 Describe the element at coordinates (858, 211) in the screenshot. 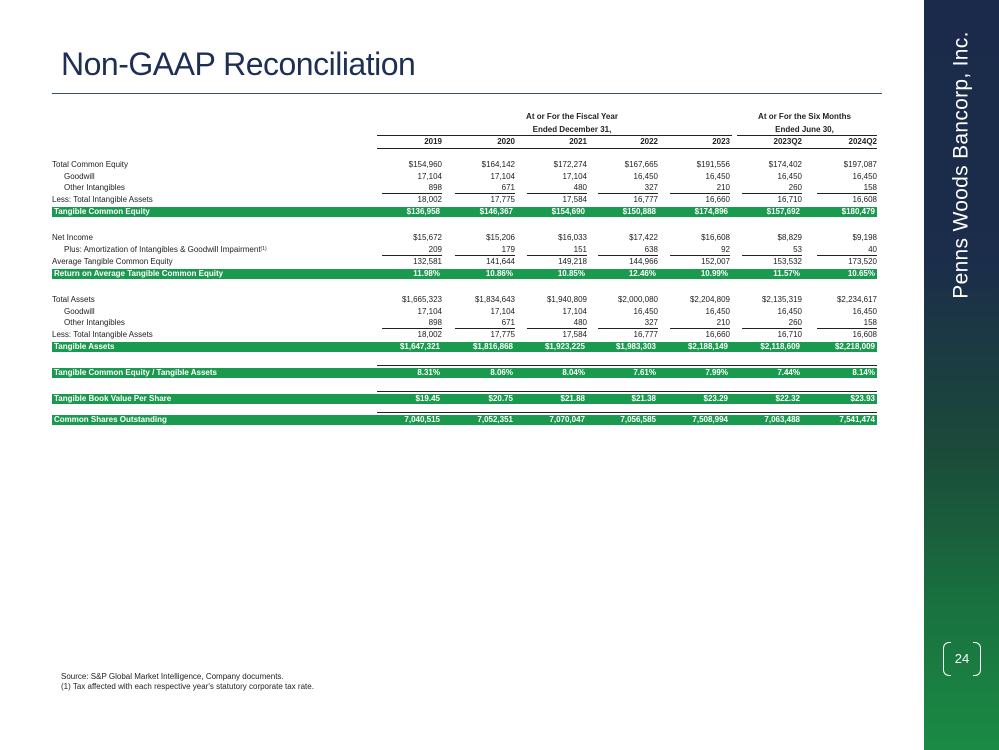

I see `table-cell: $180,479` at that location.